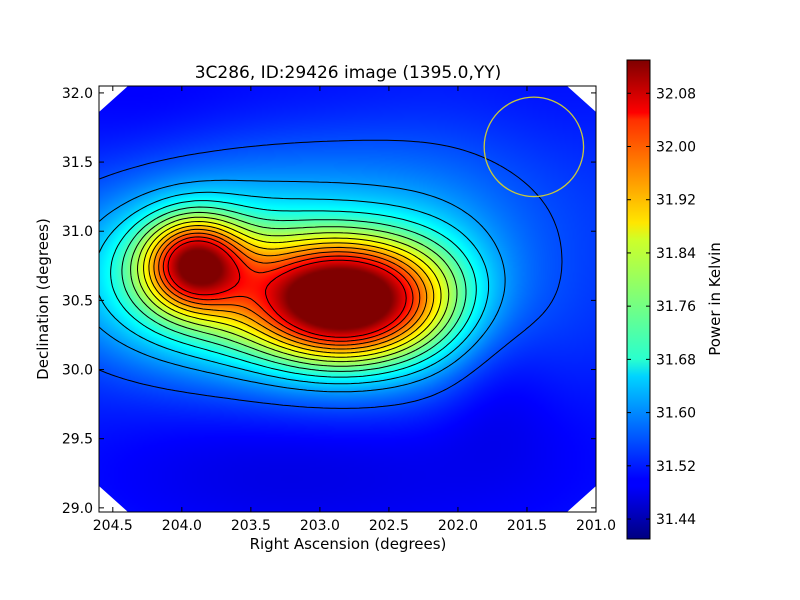 The height and width of the screenshot is (600, 800). Describe the element at coordinates (676, 94) in the screenshot. I see `colorbar-tick-label: 32.08` at that location.